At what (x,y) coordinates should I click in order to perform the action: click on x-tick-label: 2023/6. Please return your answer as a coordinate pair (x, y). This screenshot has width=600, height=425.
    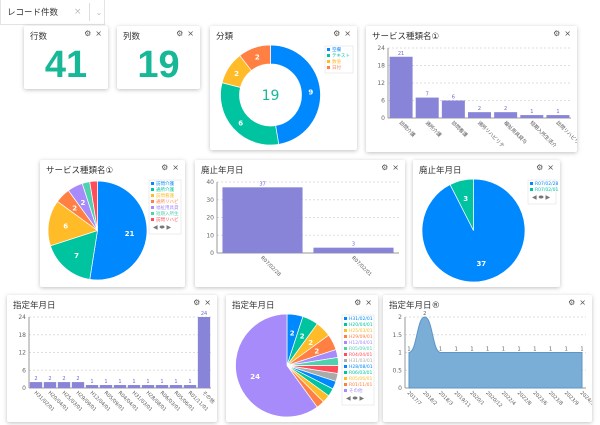
    Looking at the image, I should click on (539, 398).